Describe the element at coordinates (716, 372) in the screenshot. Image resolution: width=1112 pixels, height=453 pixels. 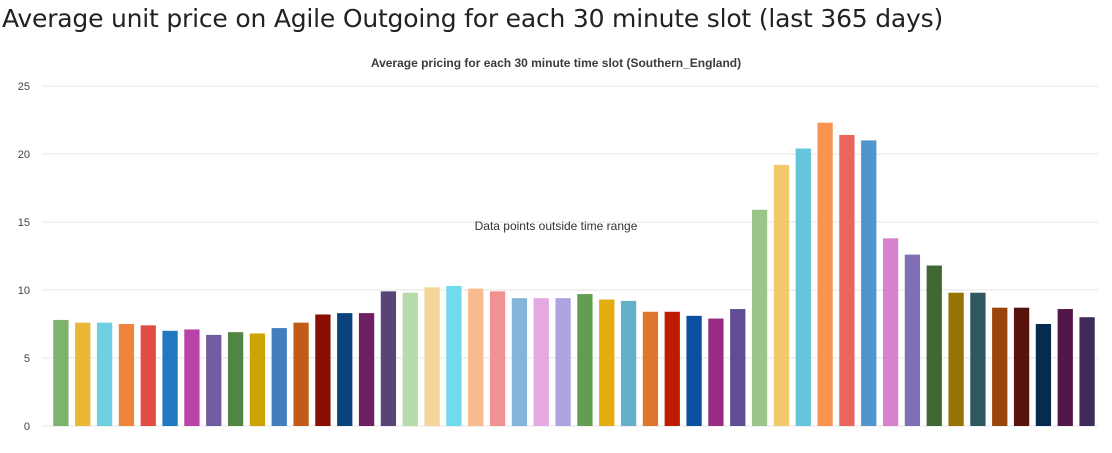
I see `bar-1500: 15:00: 7.9` at that location.